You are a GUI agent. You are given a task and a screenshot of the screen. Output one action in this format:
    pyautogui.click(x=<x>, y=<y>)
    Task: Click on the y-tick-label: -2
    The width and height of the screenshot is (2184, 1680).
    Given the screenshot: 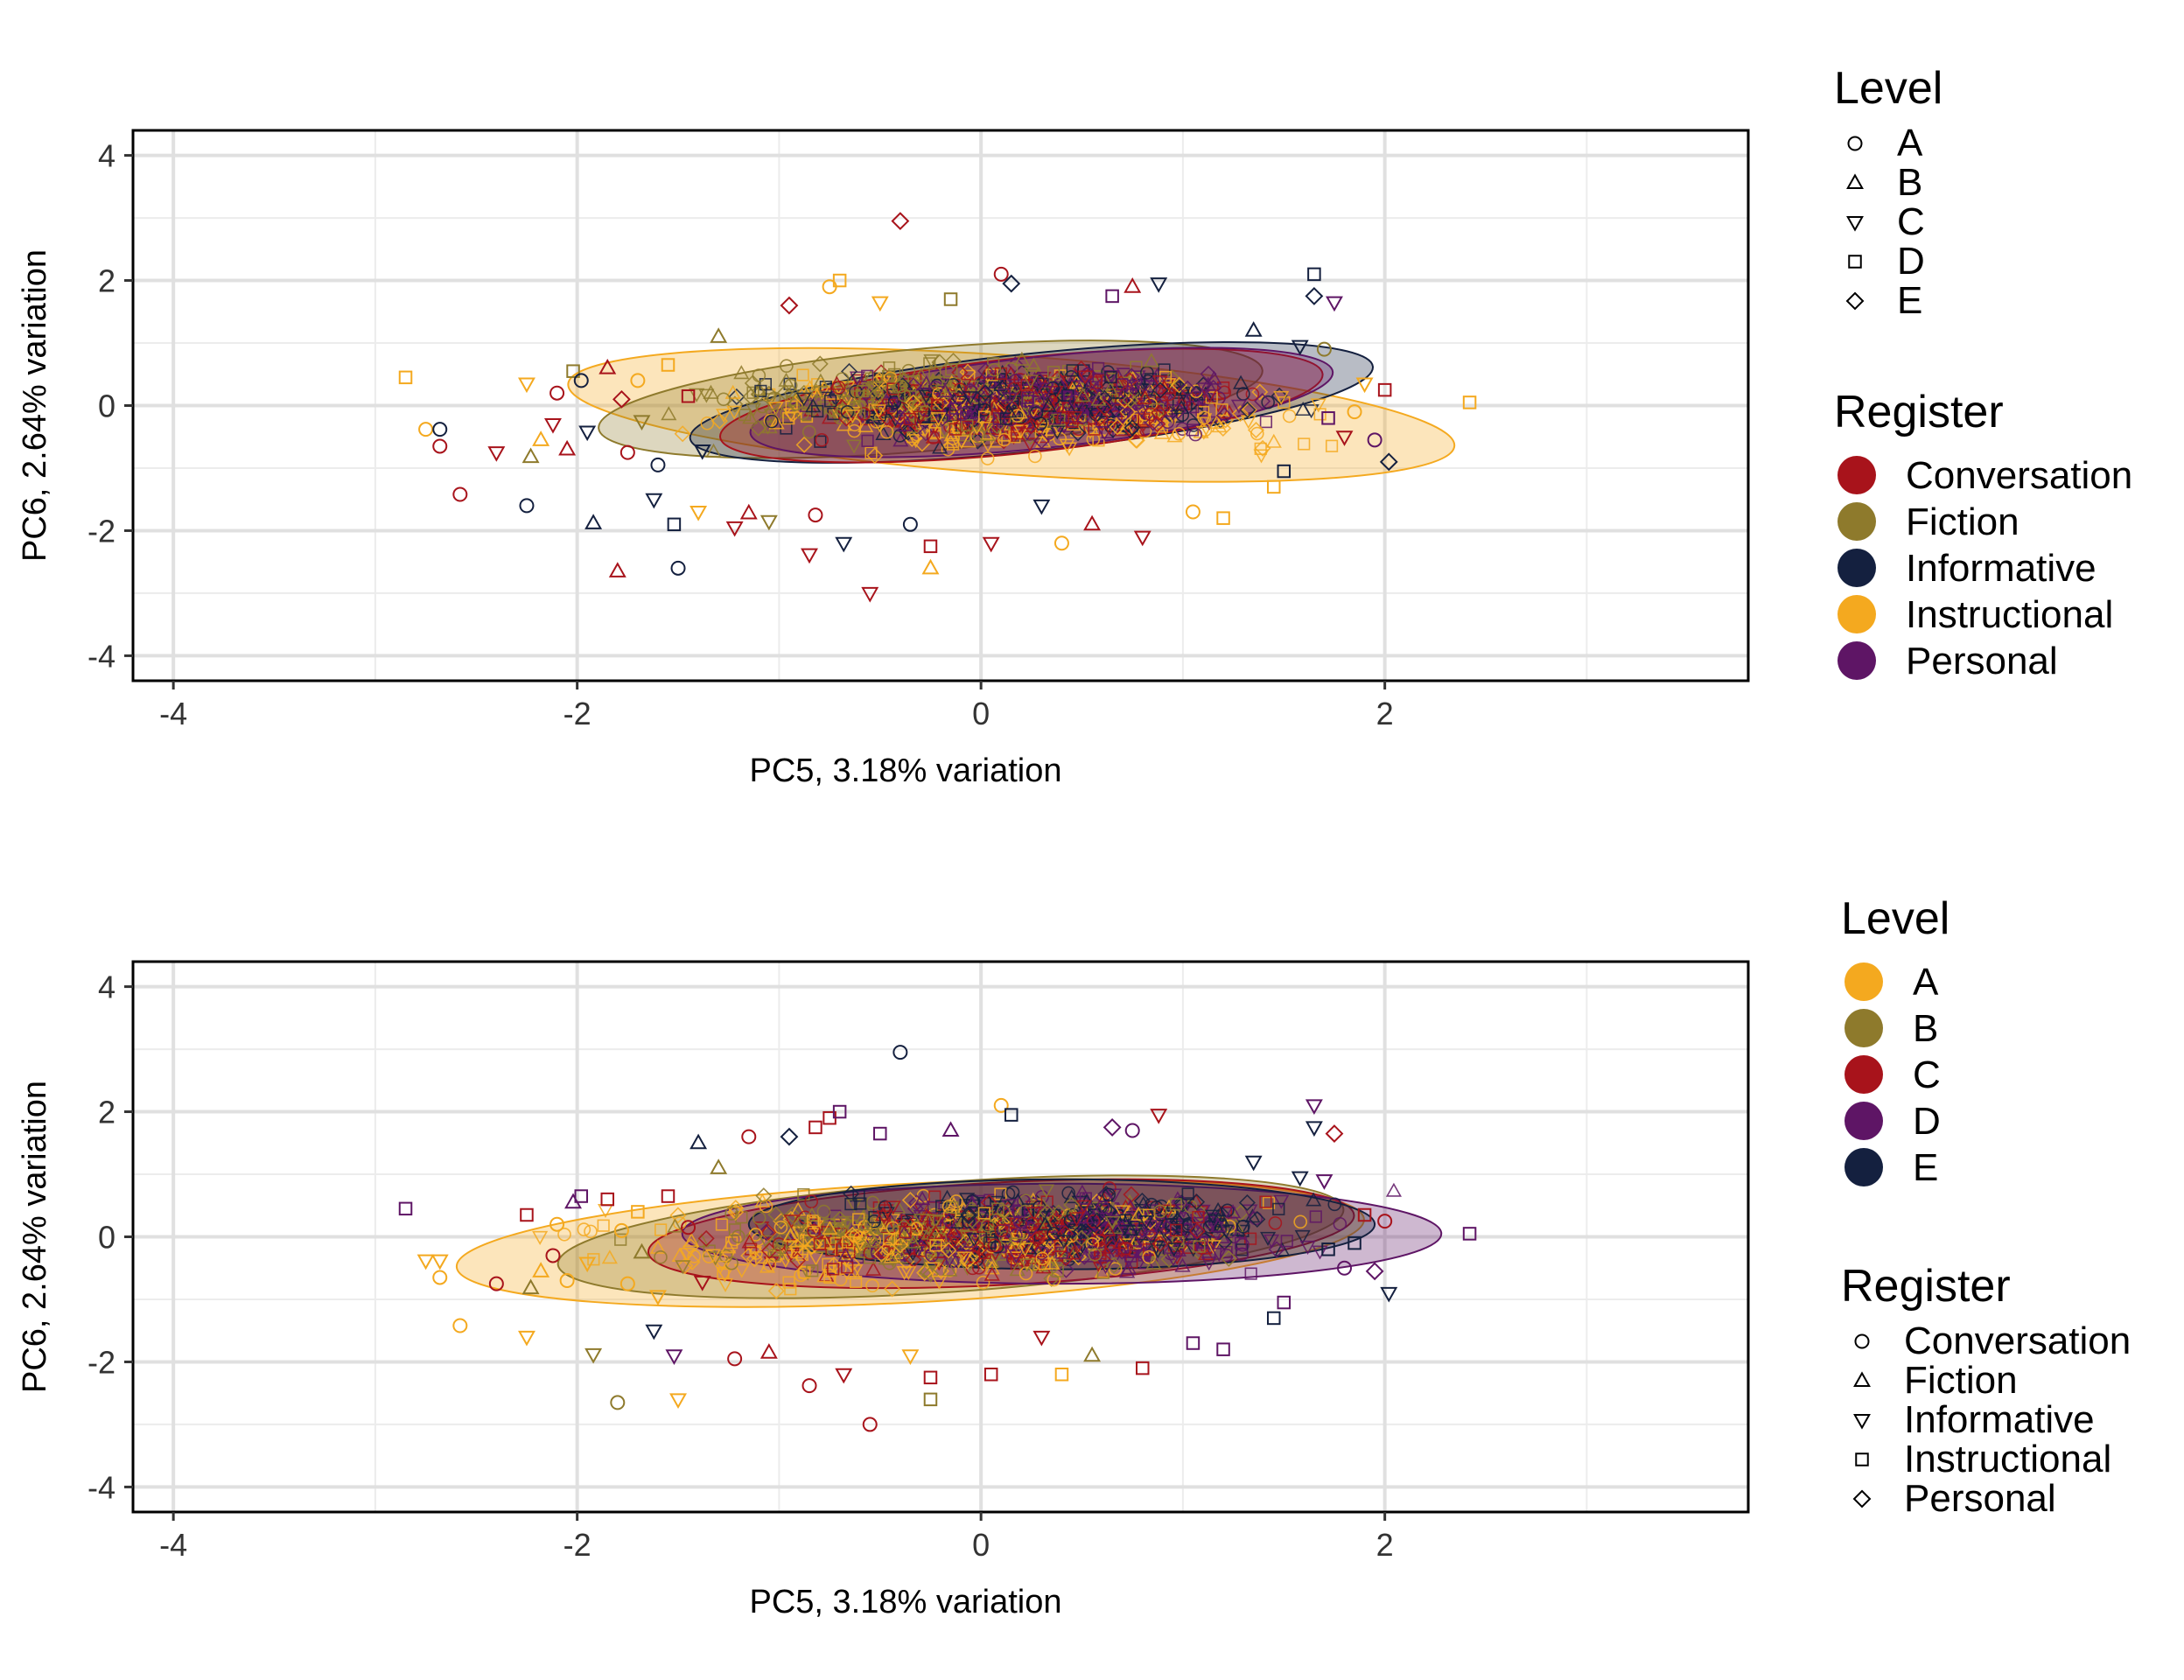 What is the action you would take?
    pyautogui.click(x=102, y=1362)
    